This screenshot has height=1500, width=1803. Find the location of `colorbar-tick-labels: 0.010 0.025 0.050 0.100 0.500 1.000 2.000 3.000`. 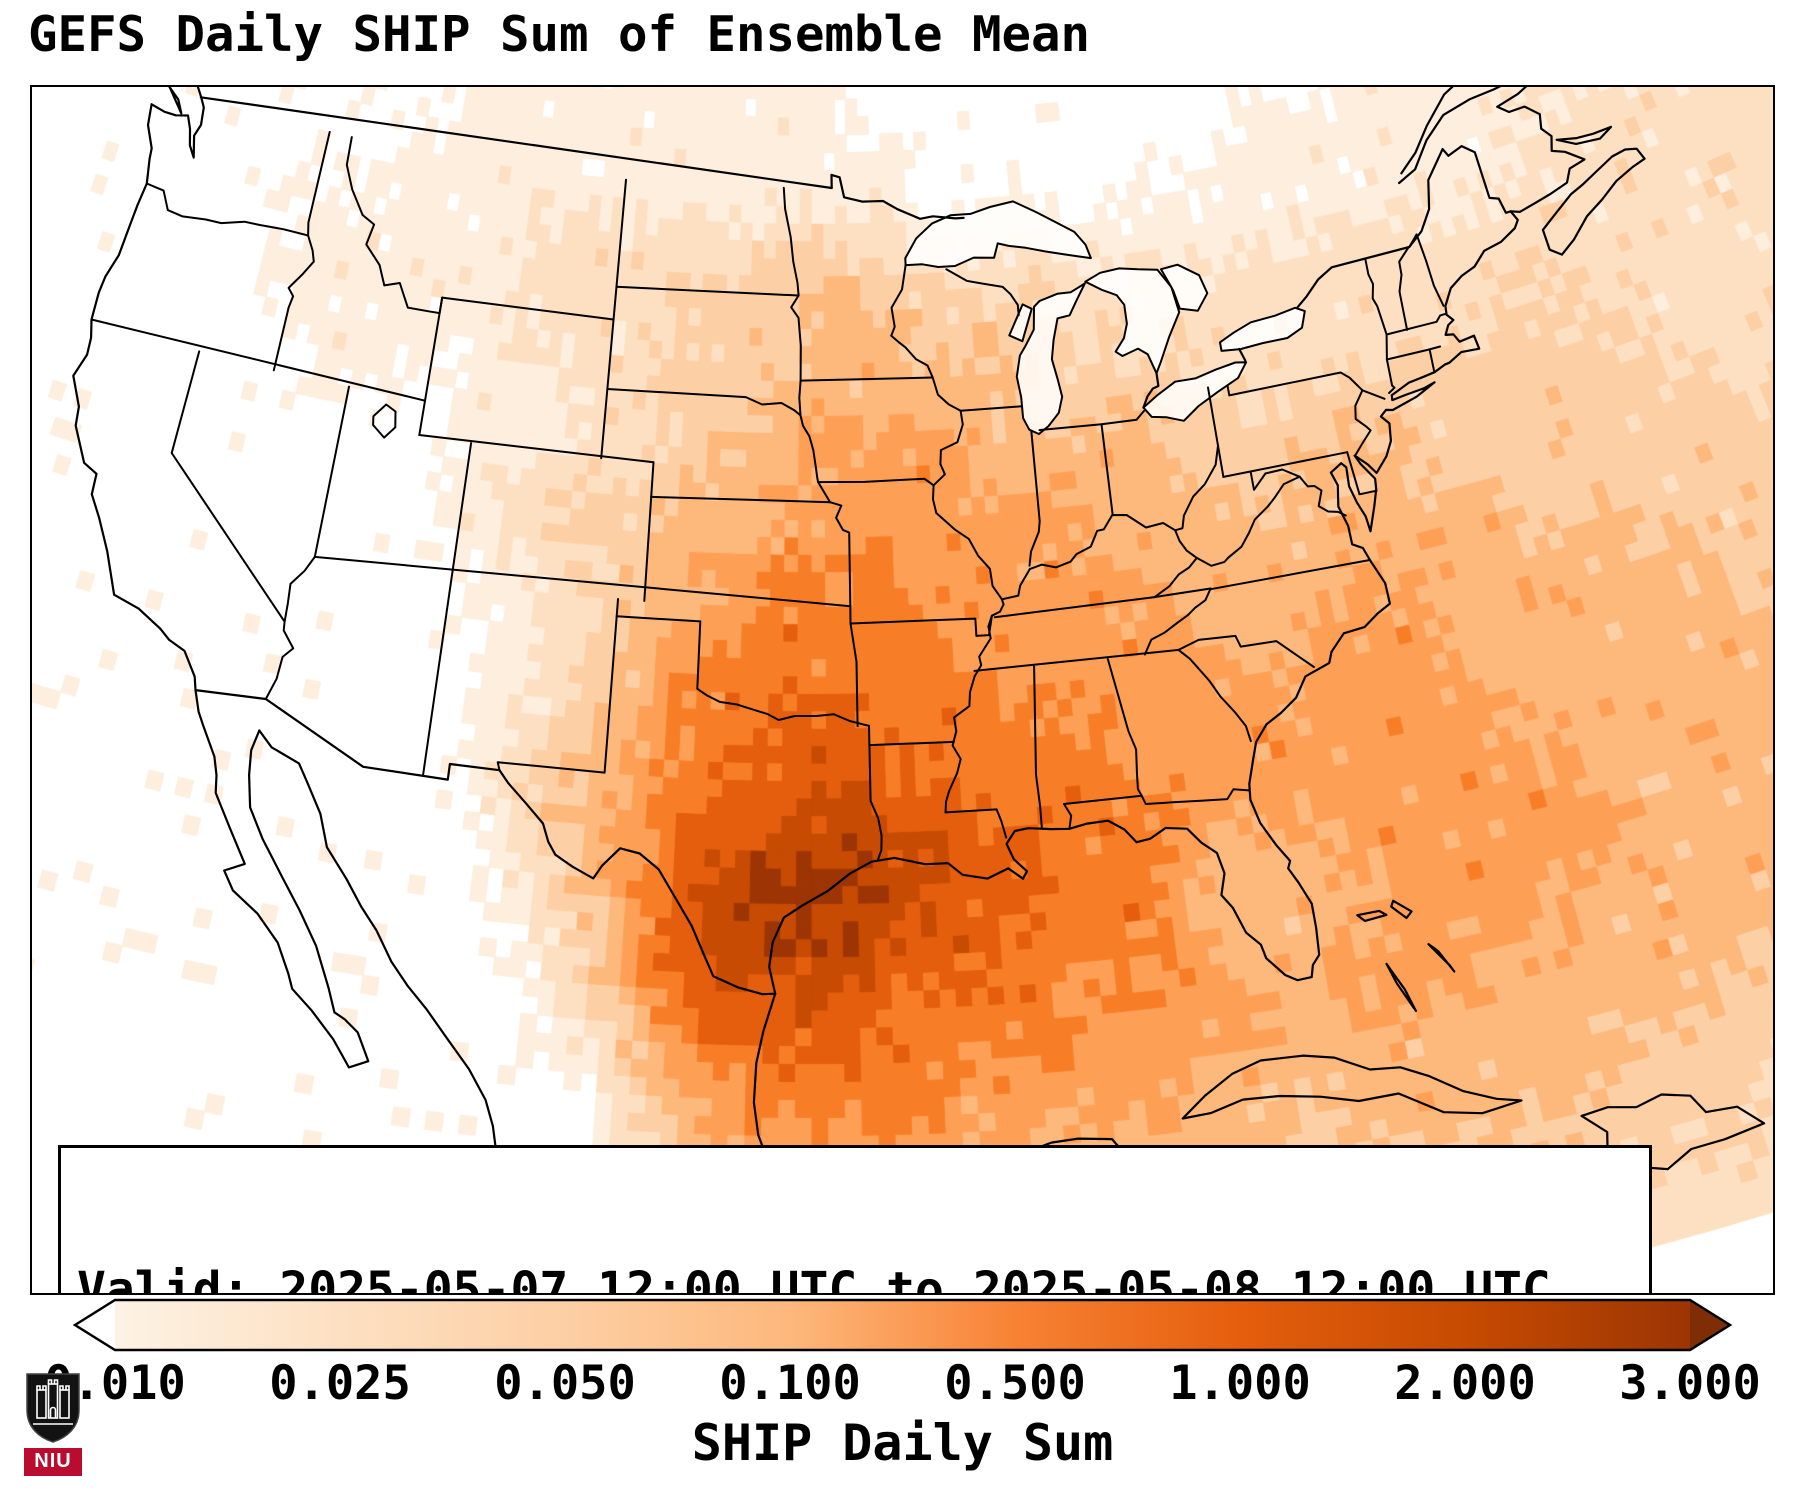

colorbar-tick-labels: 0.010 0.025 0.050 0.100 0.500 1.000 2.000 3.000 is located at coordinates (902, 1384).